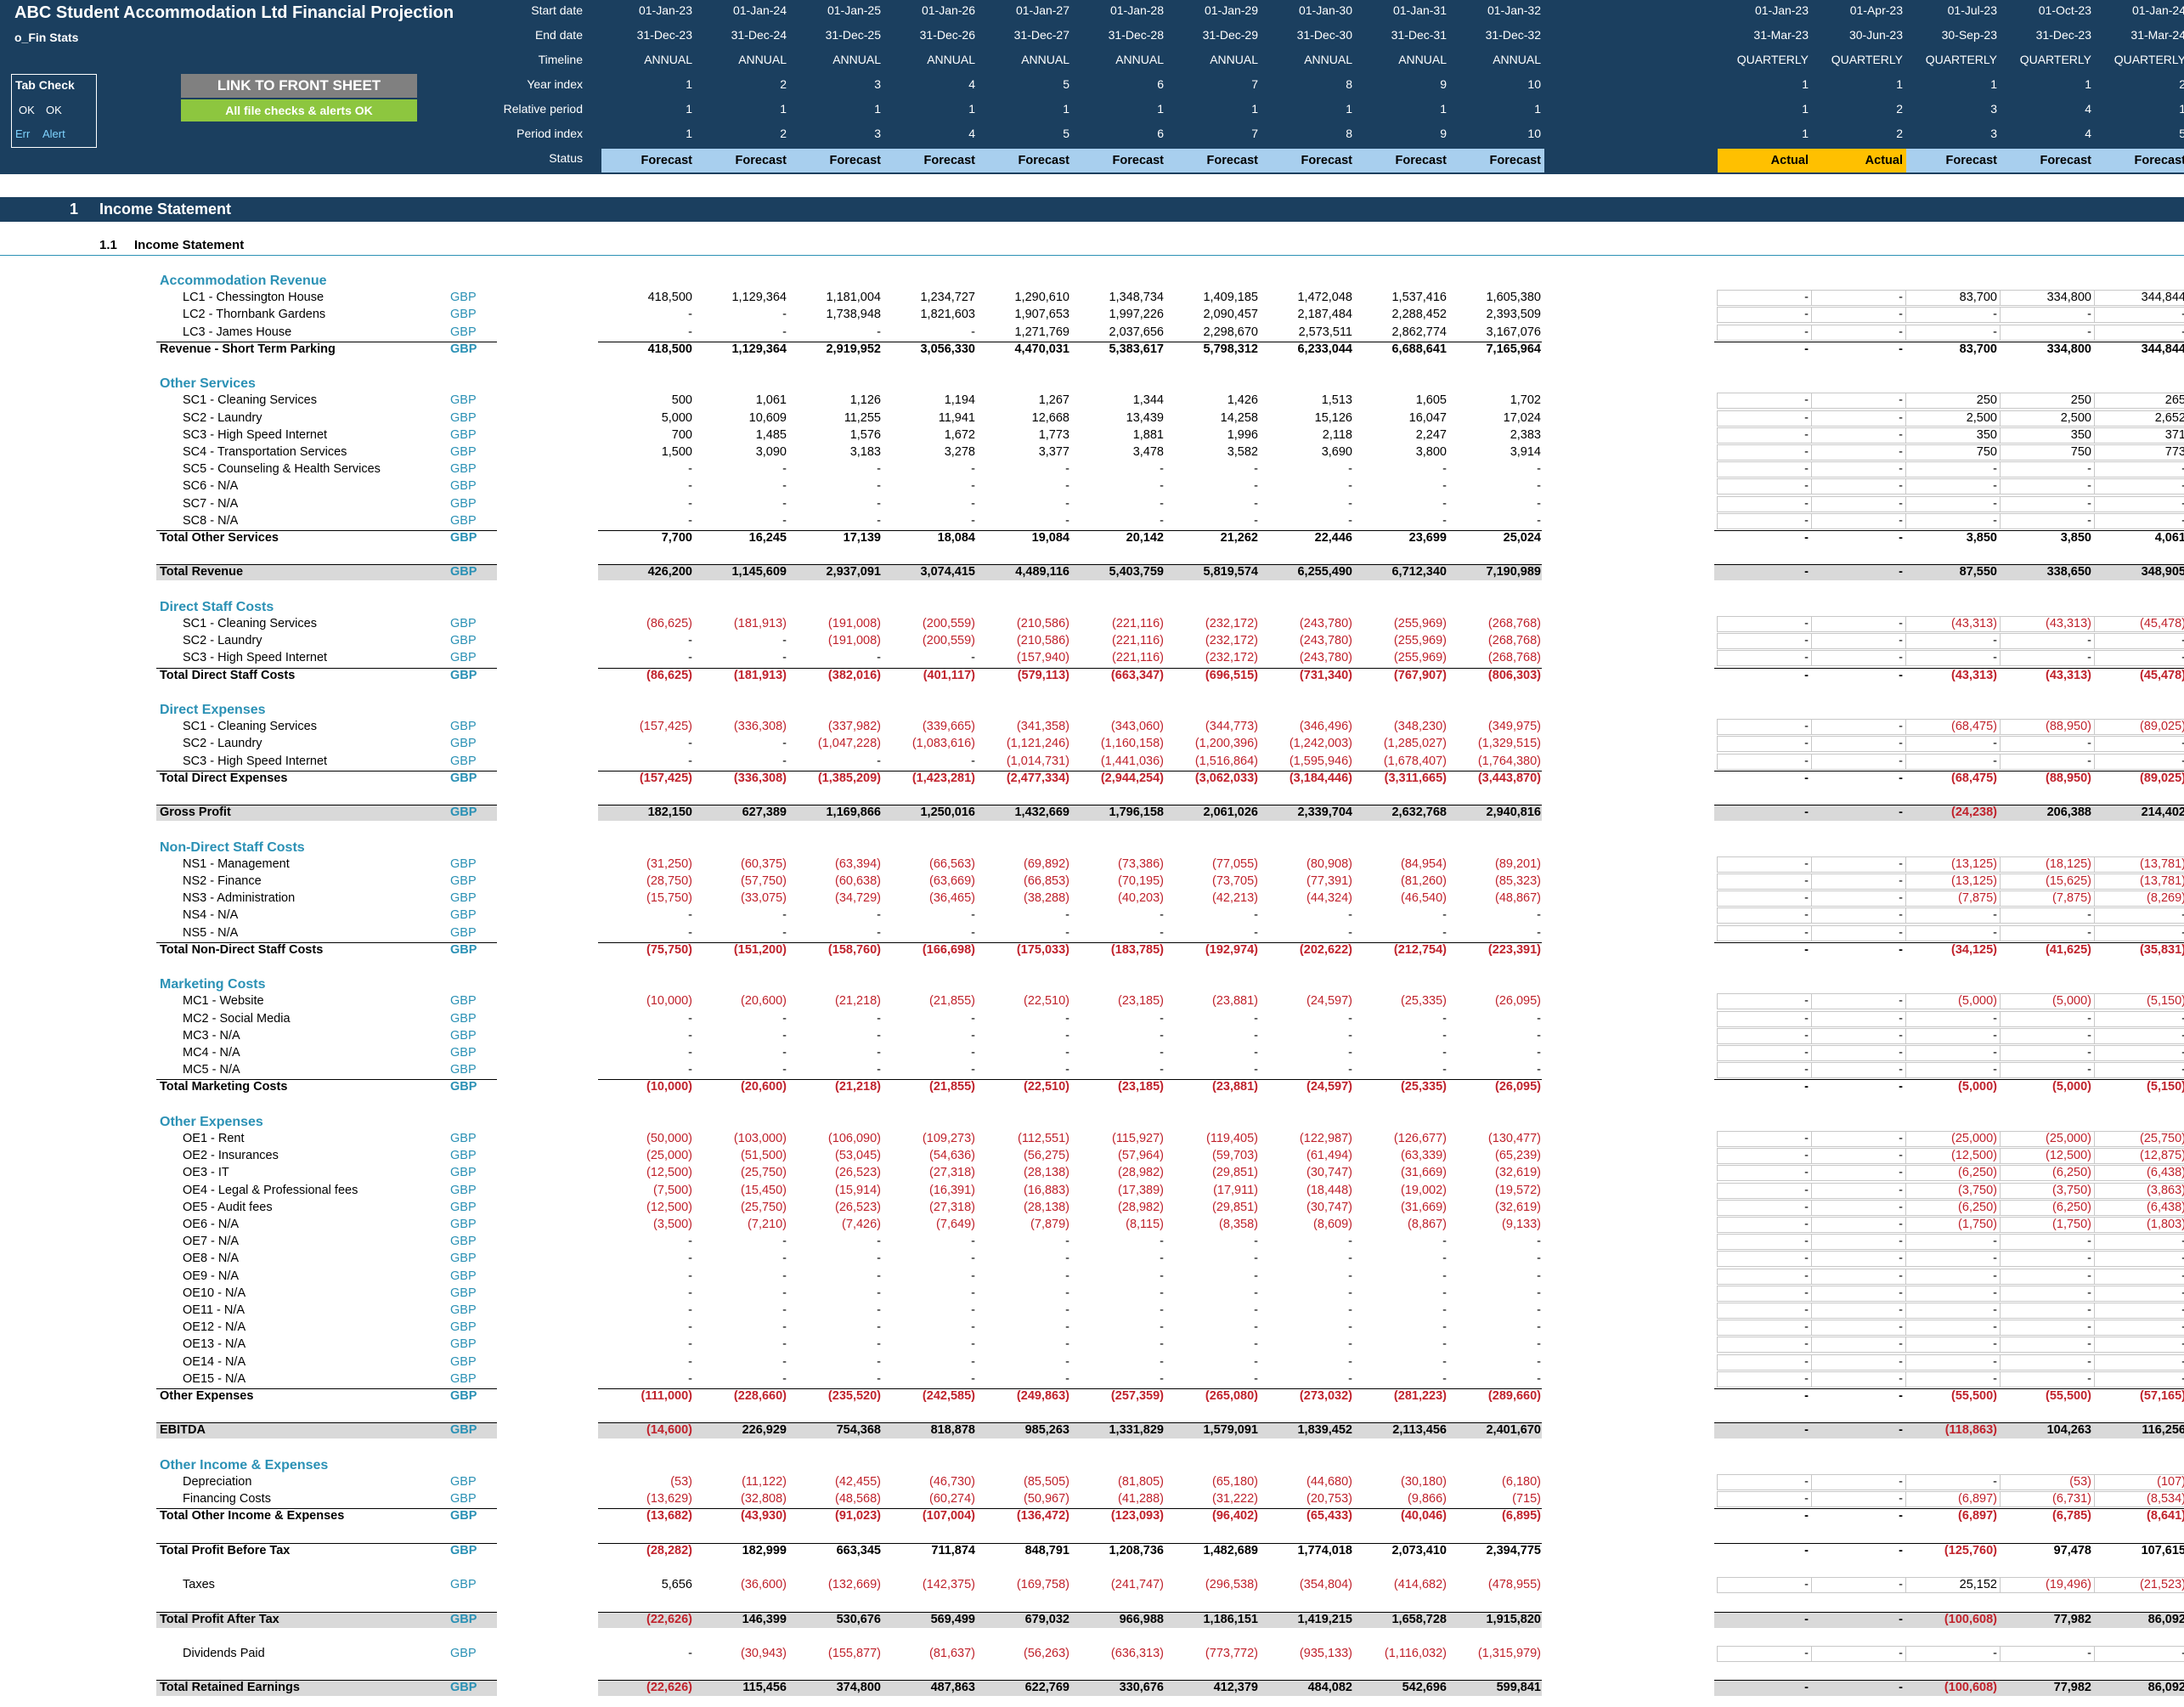  Describe the element at coordinates (228, 675) in the screenshot. I see `row-label: Total Direct Staff Costs` at that location.